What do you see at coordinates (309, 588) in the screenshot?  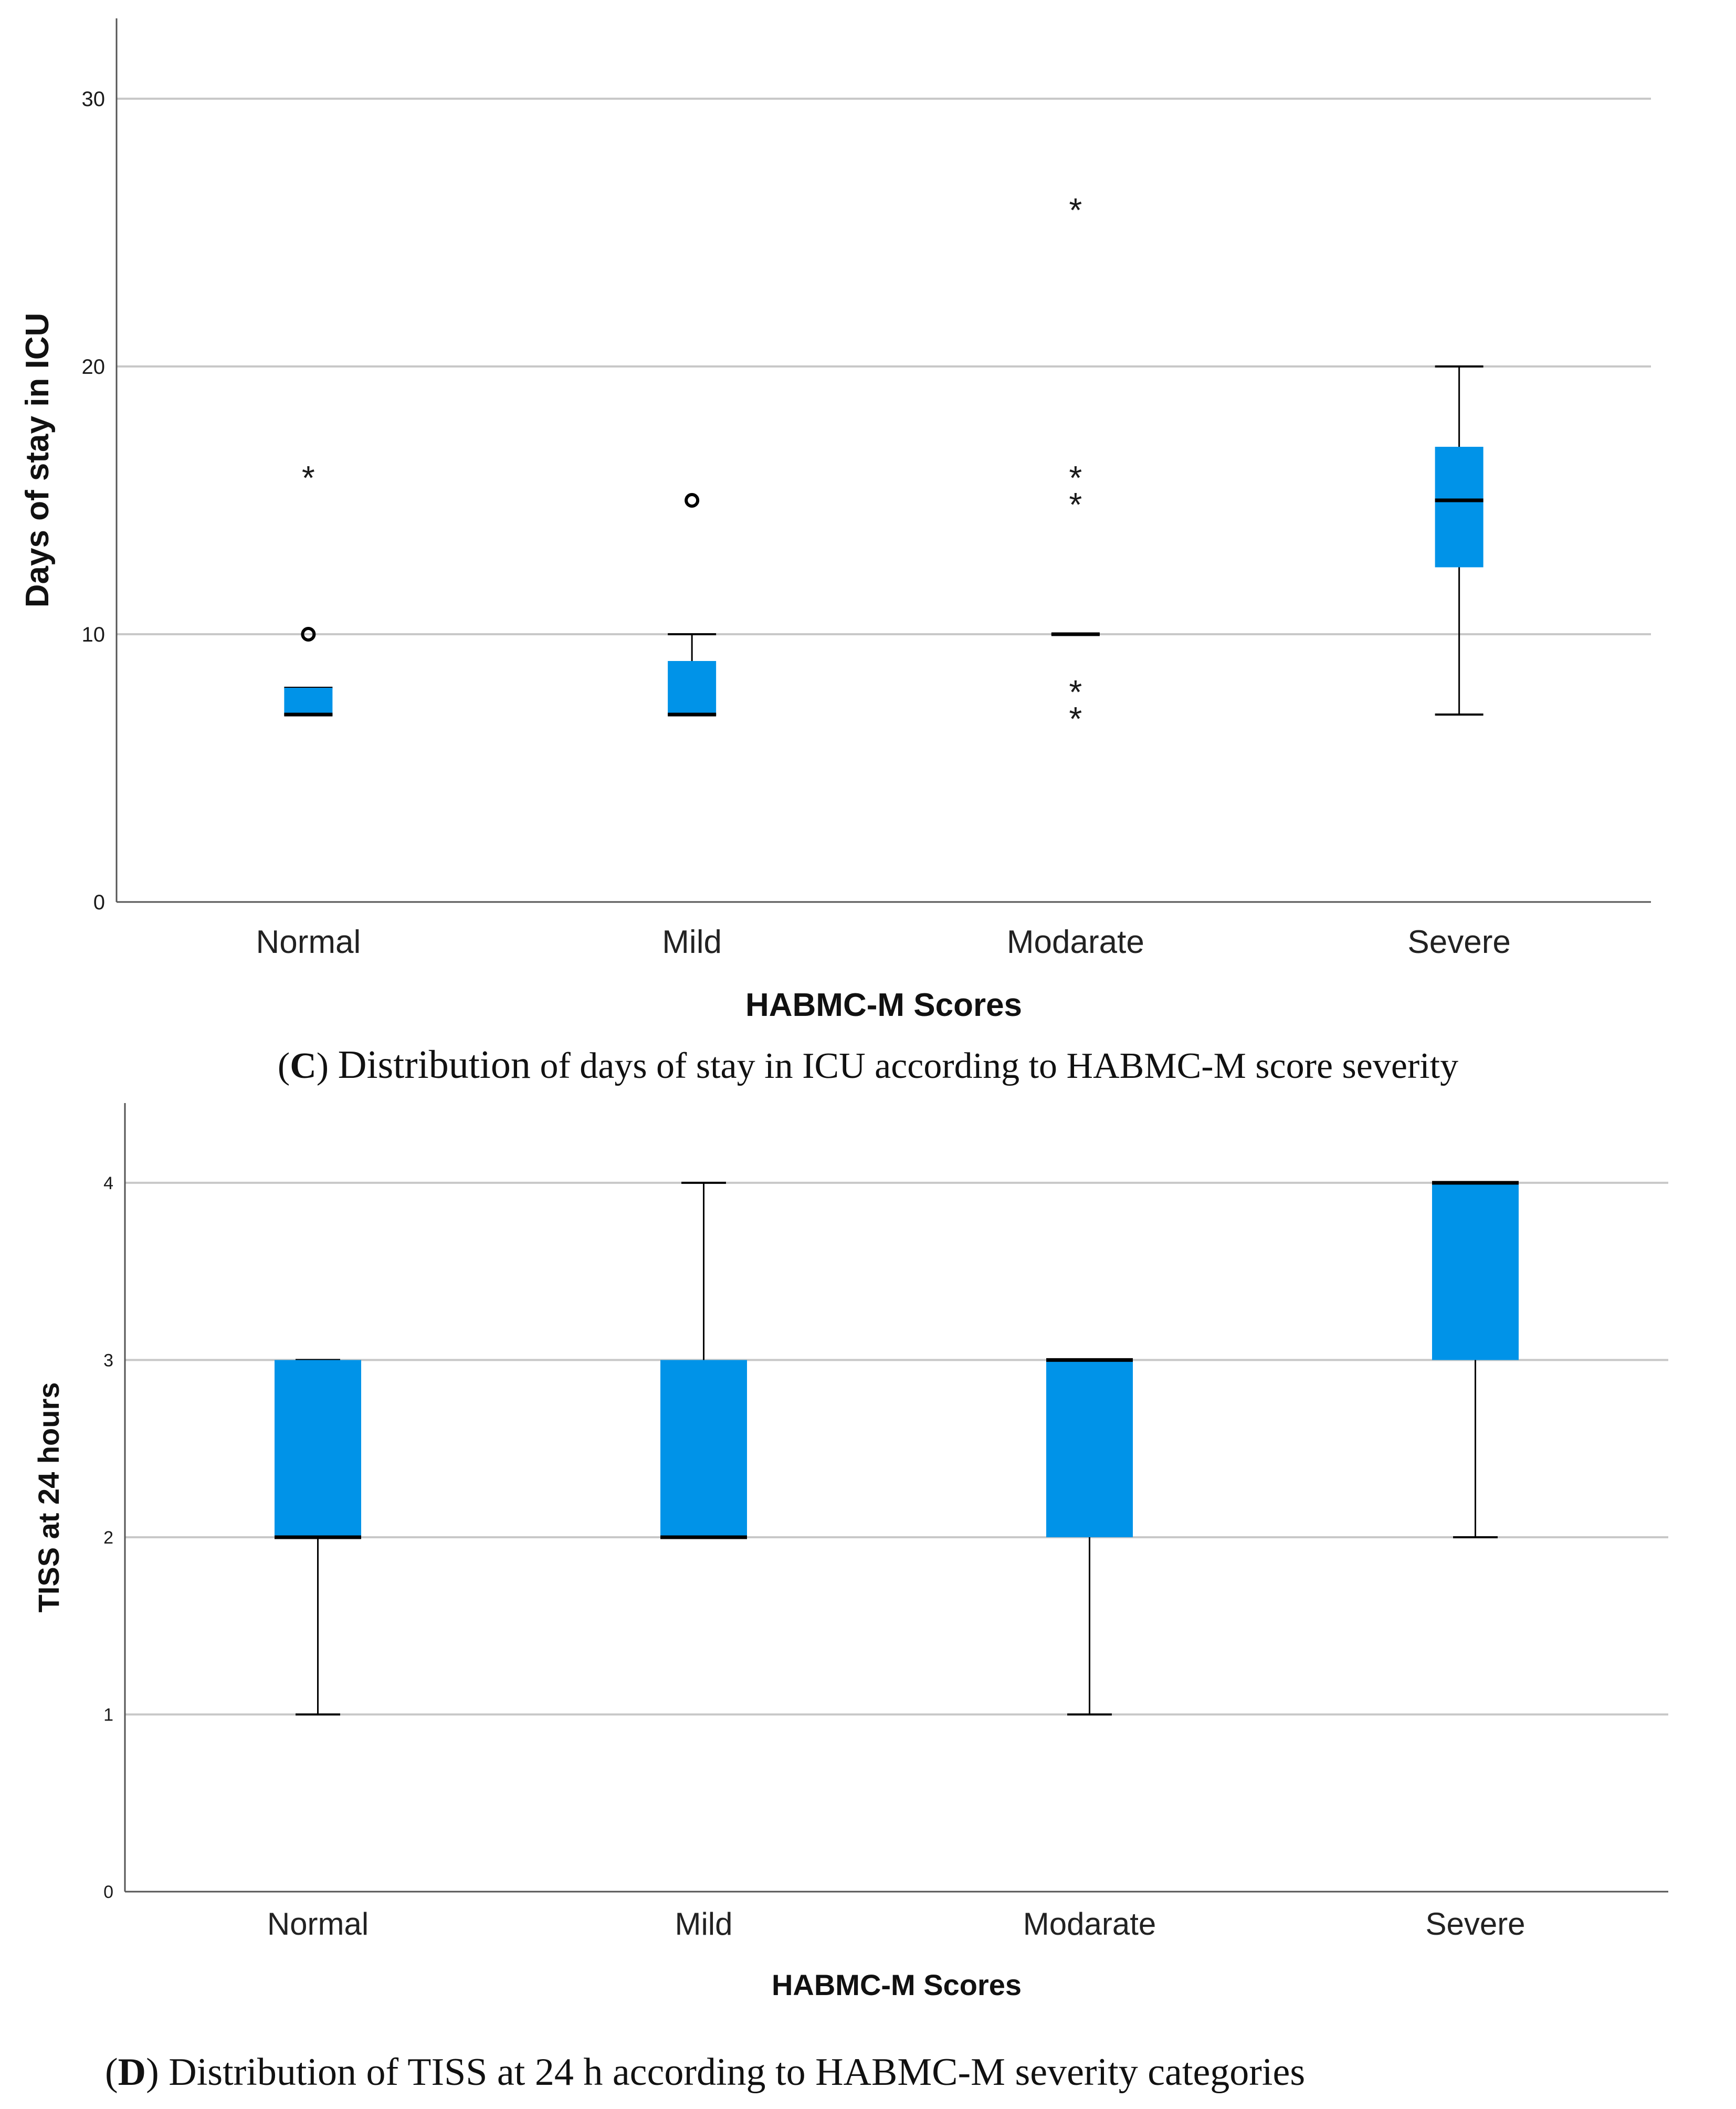 I see `box-normal: *` at bounding box center [309, 588].